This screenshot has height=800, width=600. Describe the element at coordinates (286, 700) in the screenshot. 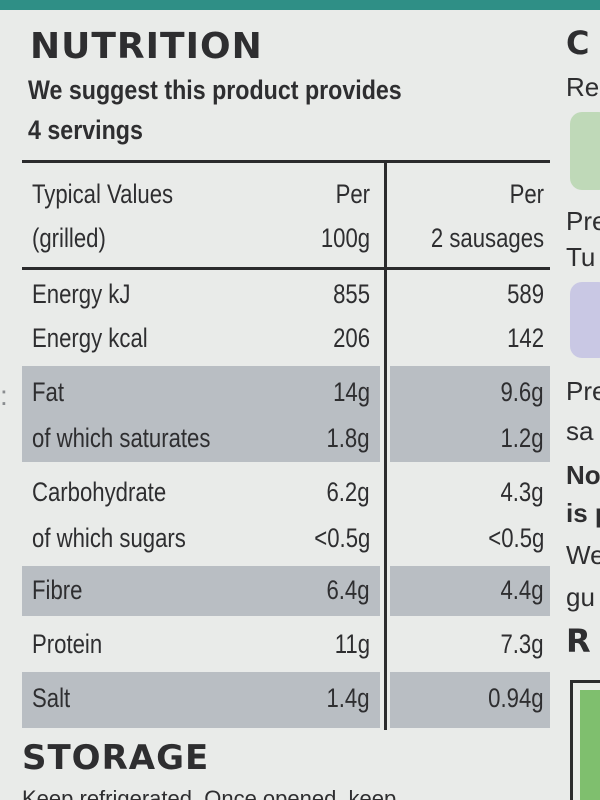

I see `salt-band` at that location.